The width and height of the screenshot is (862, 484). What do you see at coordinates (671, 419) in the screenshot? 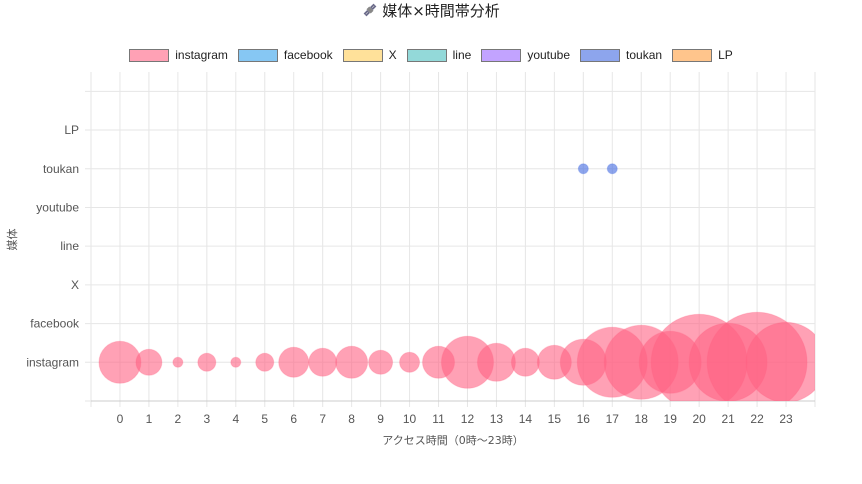
I see `x-tick-label: 19` at bounding box center [671, 419].